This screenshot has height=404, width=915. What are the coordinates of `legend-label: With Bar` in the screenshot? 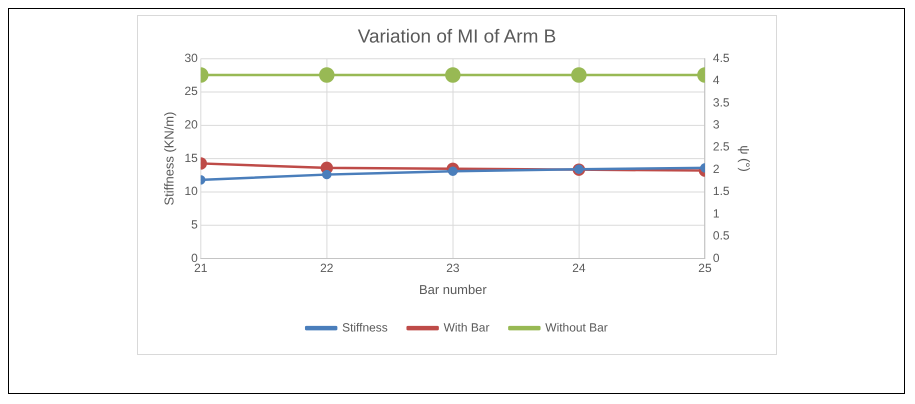 It's located at (466, 327).